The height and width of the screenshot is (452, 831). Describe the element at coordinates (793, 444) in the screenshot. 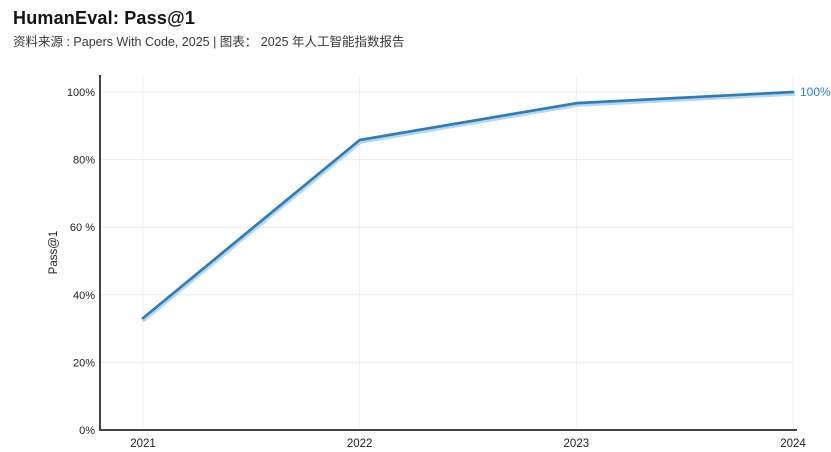

I see `svg-text: 2024` at that location.